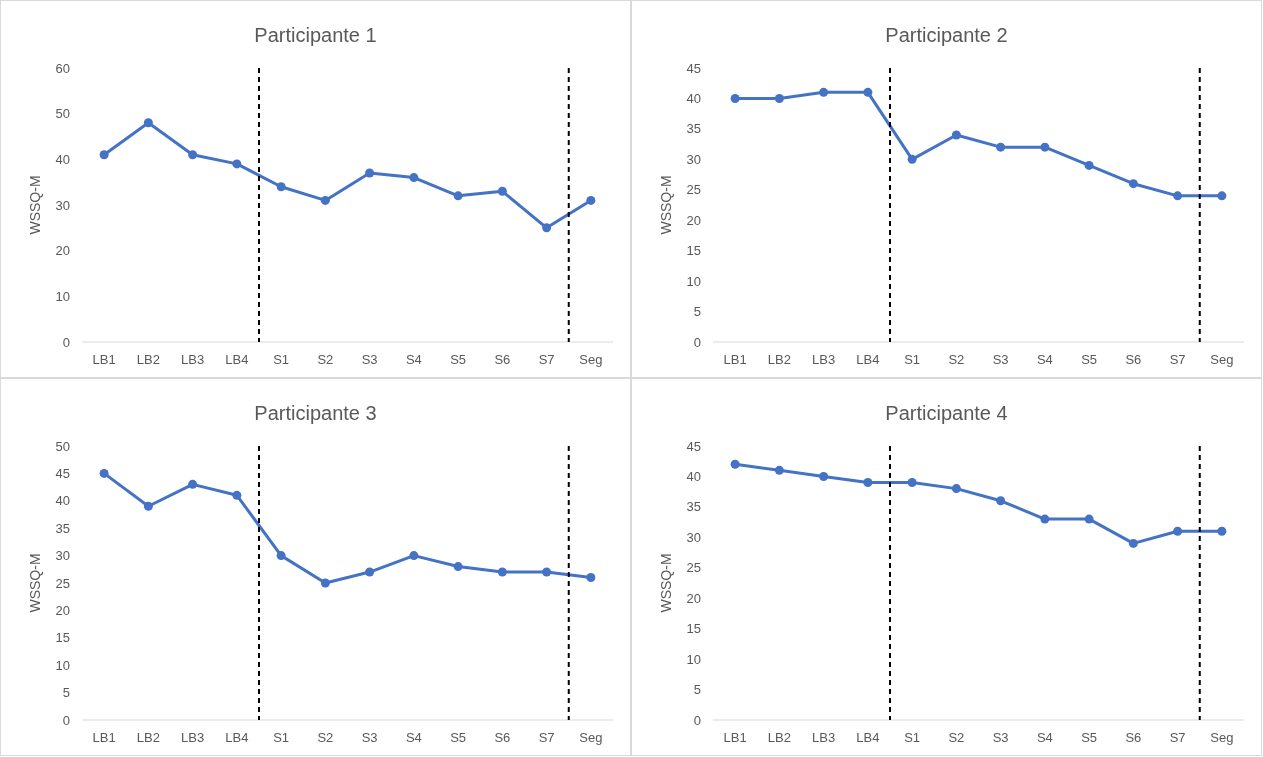 The image size is (1263, 757). Describe the element at coordinates (62, 638) in the screenshot. I see `y-tick-label: 15` at that location.